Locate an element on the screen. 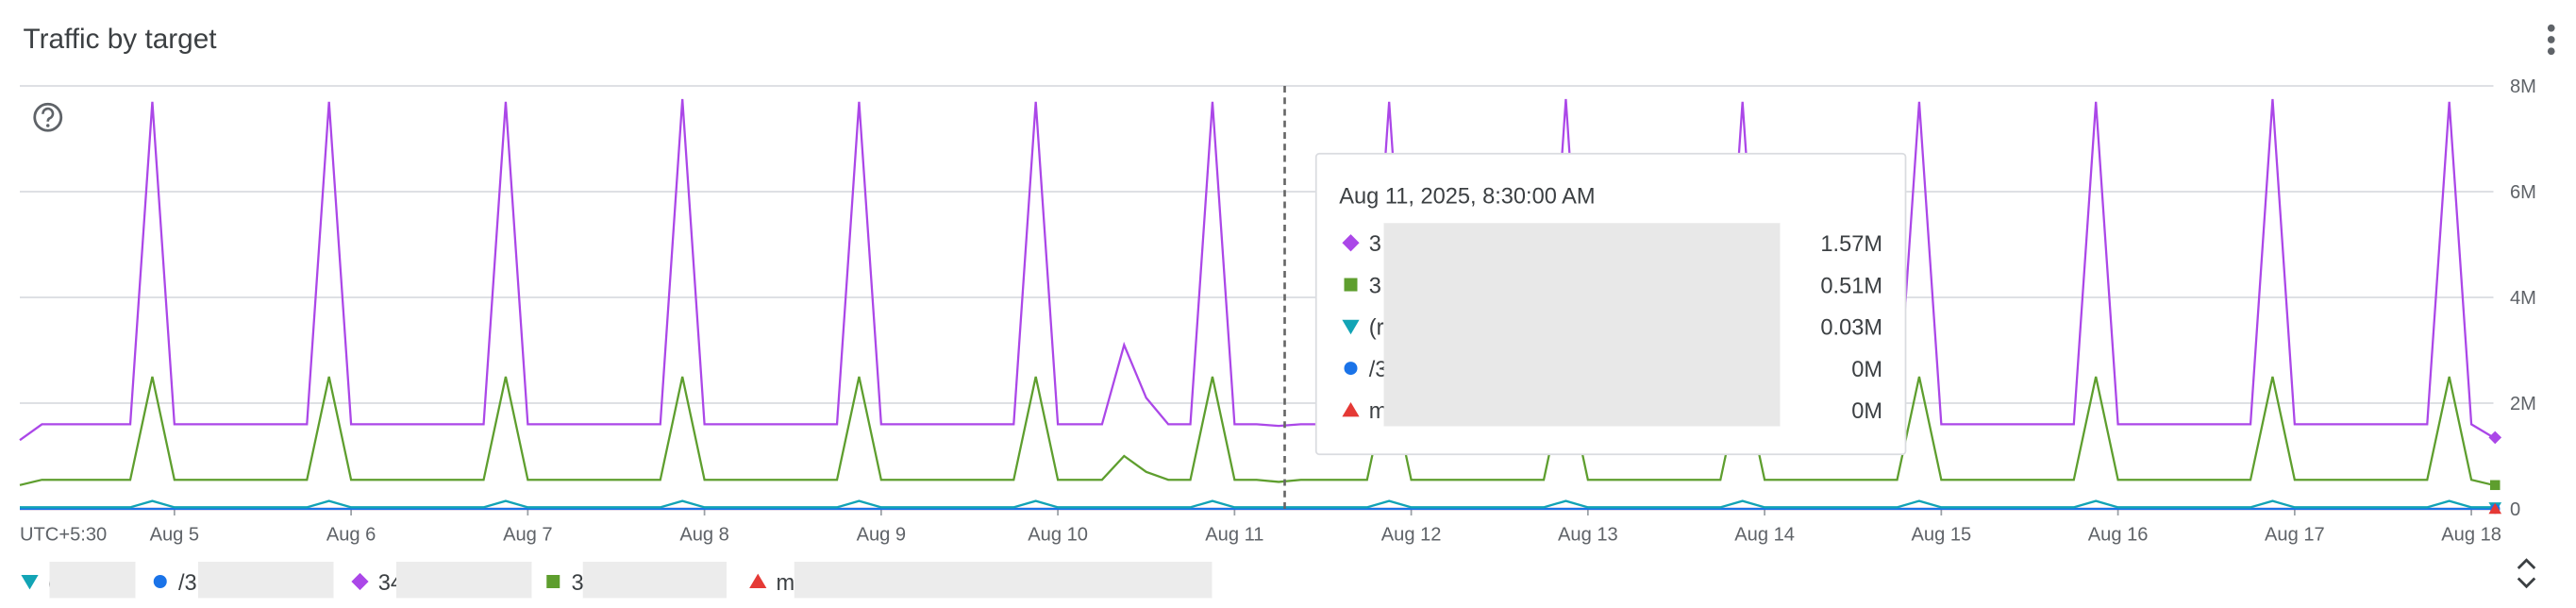 Image resolution: width=2576 pixels, height=608 pixels. more-menu is located at coordinates (2551, 40).